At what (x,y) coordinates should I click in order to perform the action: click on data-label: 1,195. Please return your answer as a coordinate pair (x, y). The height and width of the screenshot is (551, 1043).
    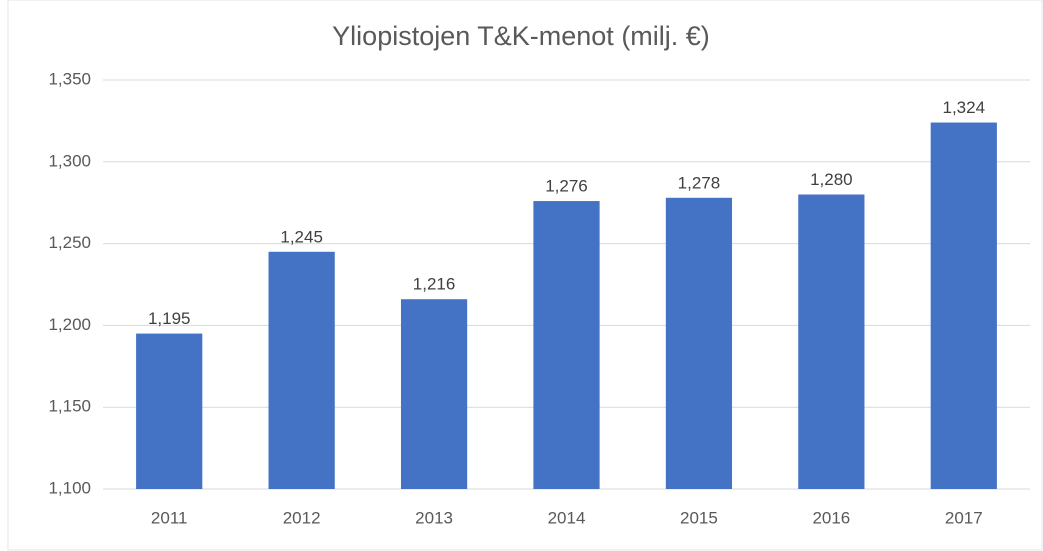
    Looking at the image, I should click on (169, 318).